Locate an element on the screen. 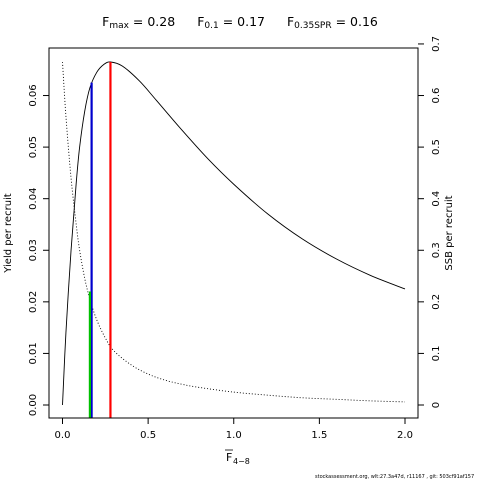 The width and height of the screenshot is (480, 480). y-left-tick-label: 0.06 is located at coordinates (33, 95).